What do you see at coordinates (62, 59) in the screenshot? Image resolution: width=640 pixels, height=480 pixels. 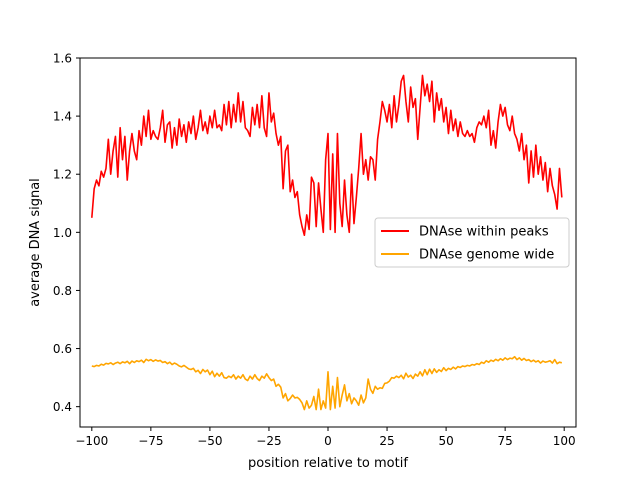 I see `y-tick-label: 1.6` at bounding box center [62, 59].